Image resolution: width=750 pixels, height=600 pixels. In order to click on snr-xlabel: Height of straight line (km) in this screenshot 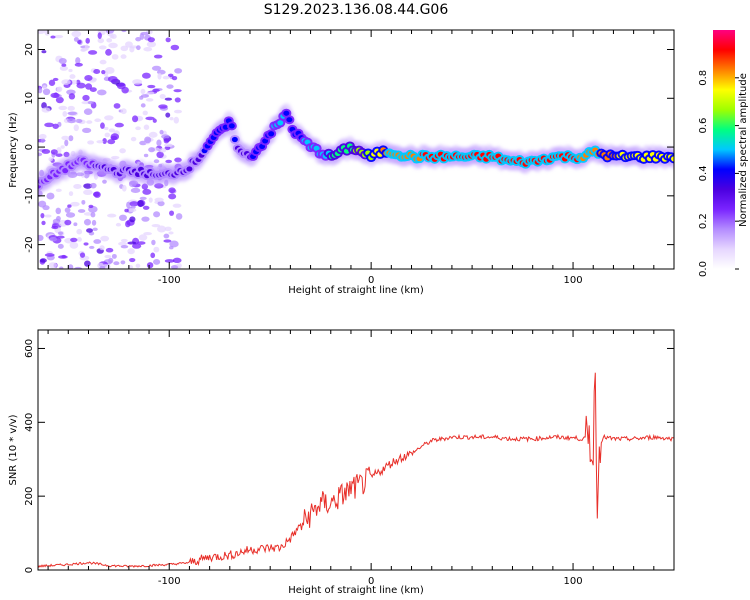, I will do `click(356, 590)`.